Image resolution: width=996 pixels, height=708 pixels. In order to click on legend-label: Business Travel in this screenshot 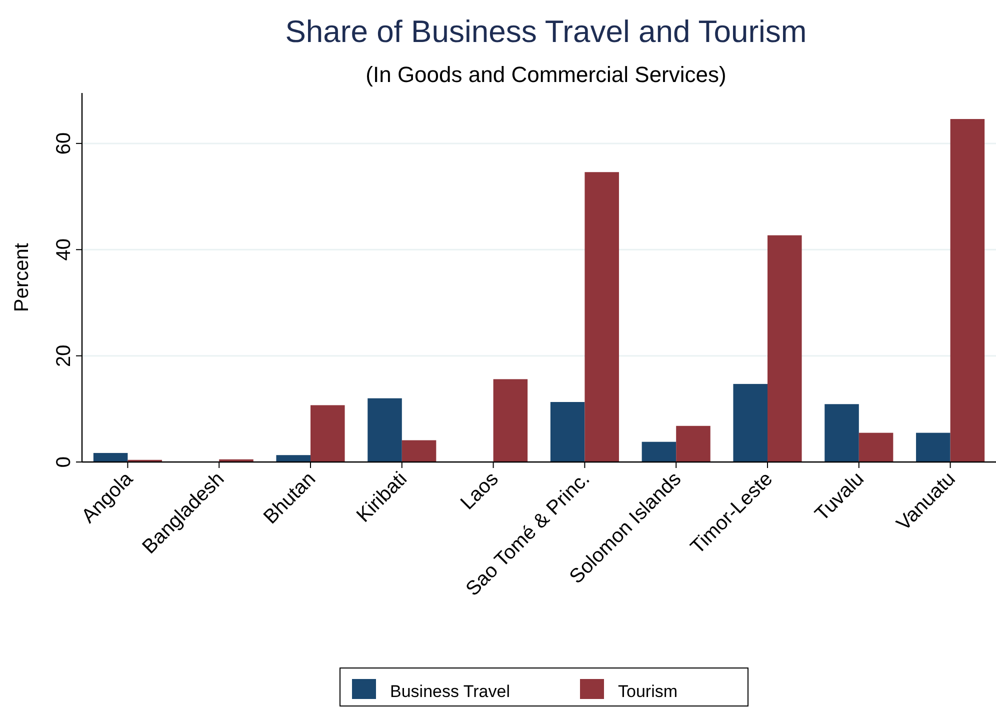, I will do `click(450, 691)`.